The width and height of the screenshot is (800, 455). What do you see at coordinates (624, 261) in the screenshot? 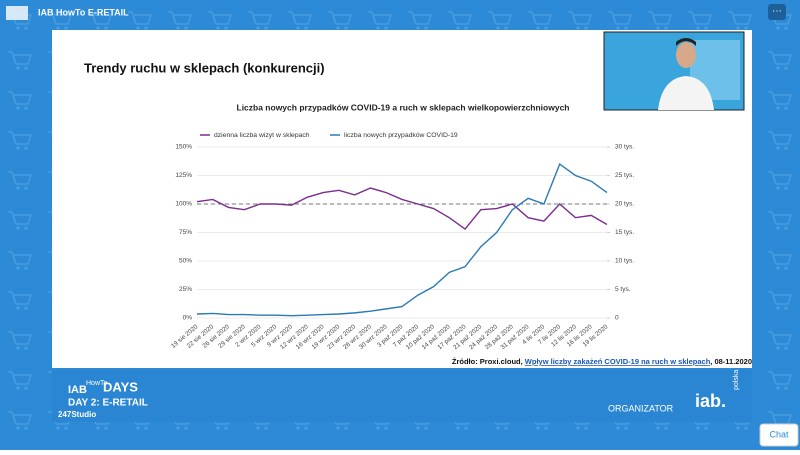
I see `y2-tick-label: 10 tys.` at bounding box center [624, 261].